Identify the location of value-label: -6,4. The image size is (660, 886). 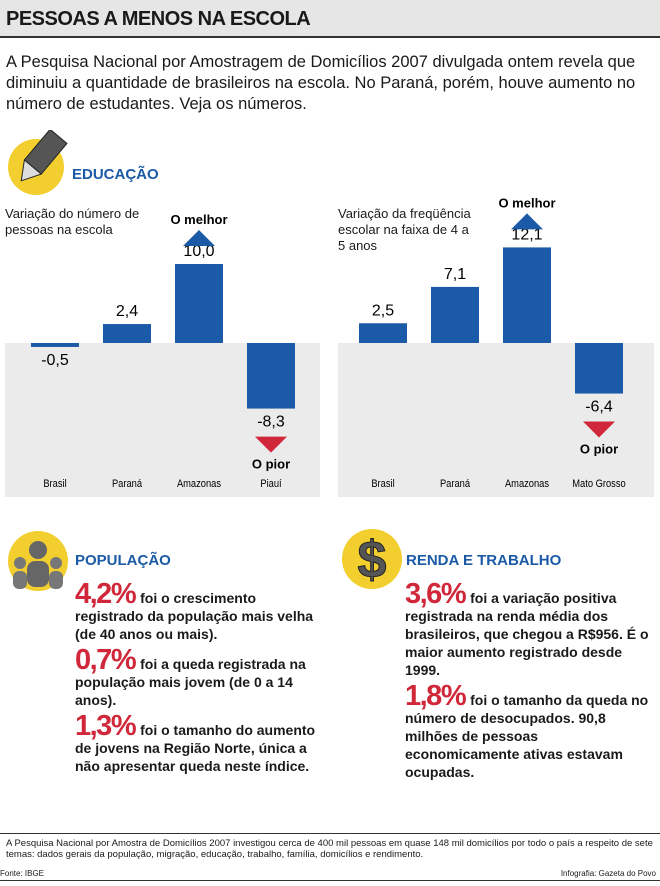
(599, 407).